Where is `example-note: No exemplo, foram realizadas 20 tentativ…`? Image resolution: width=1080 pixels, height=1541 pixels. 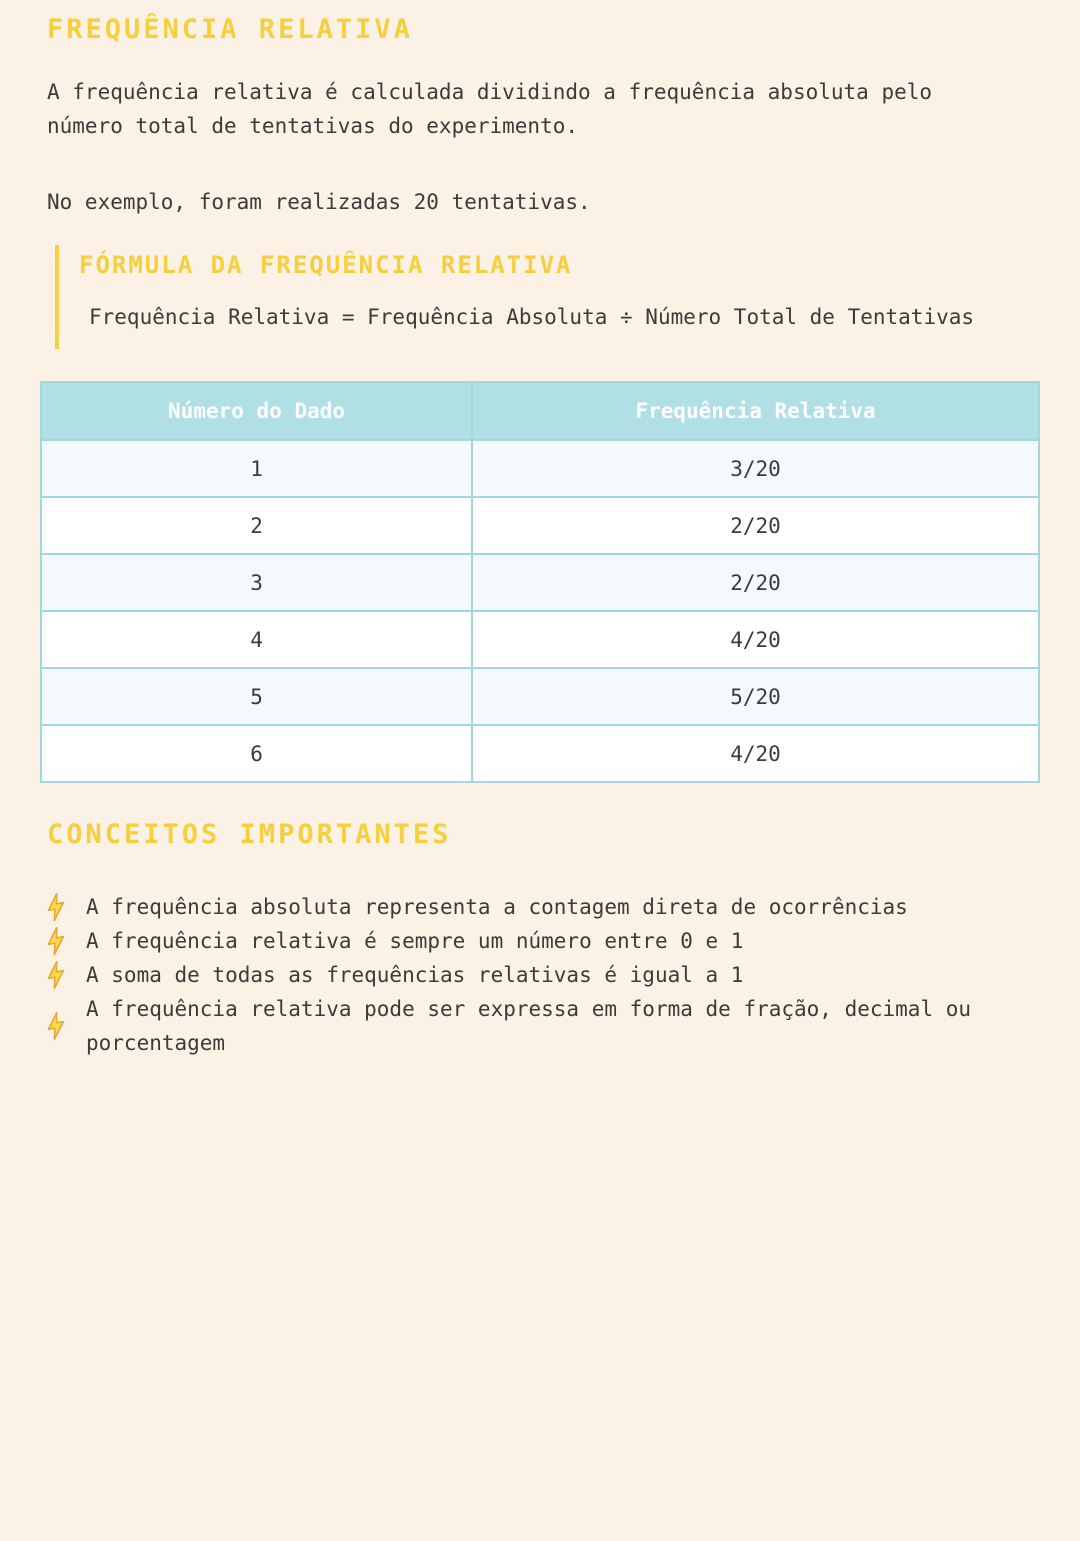 example-note: No exemplo, foram realizadas 20 tentativ… is located at coordinates (319, 202).